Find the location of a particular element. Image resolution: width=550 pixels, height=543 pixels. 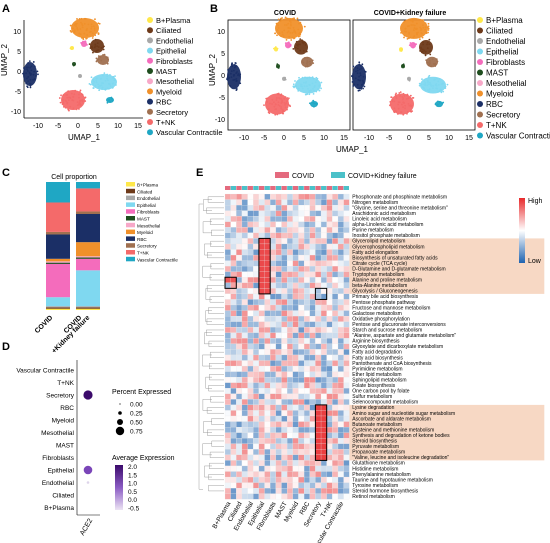

panel-b-xtick: -5 is located at coordinates (264, 138).